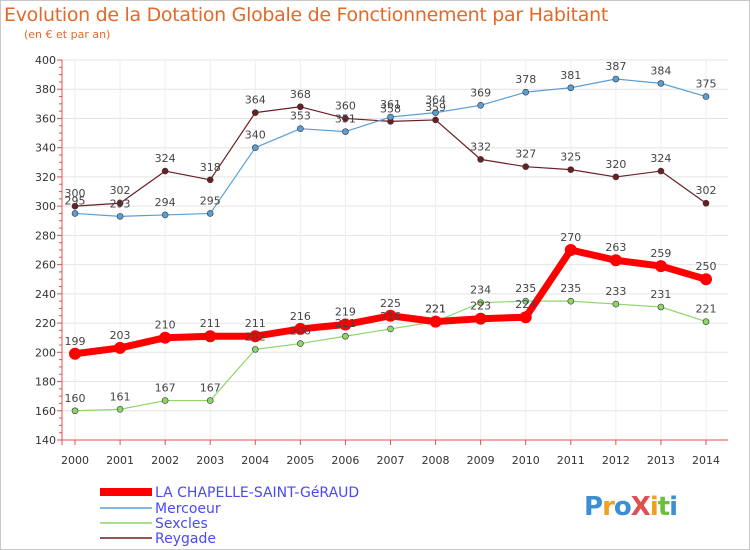  Describe the element at coordinates (345, 312) in the screenshot. I see `data-label: 219` at that location.